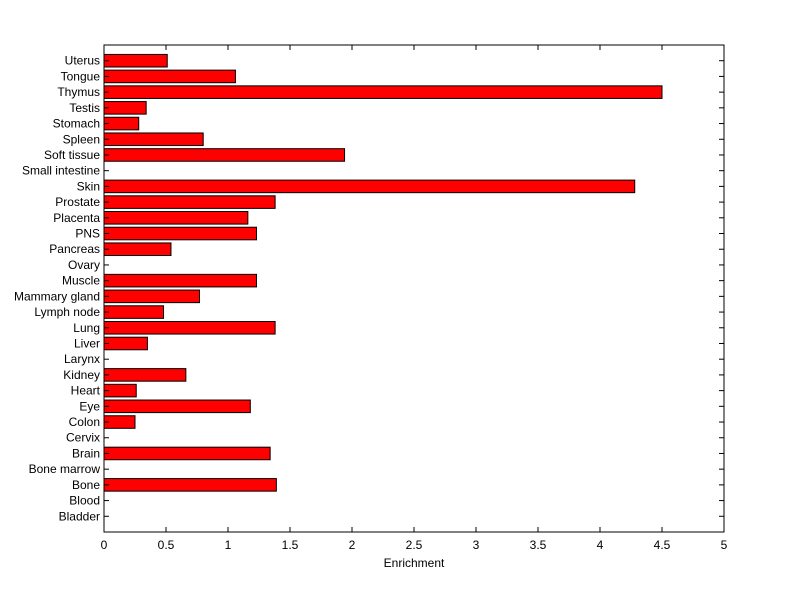  What do you see at coordinates (81, 281) in the screenshot?
I see `y-tick-label: Muscle` at bounding box center [81, 281].